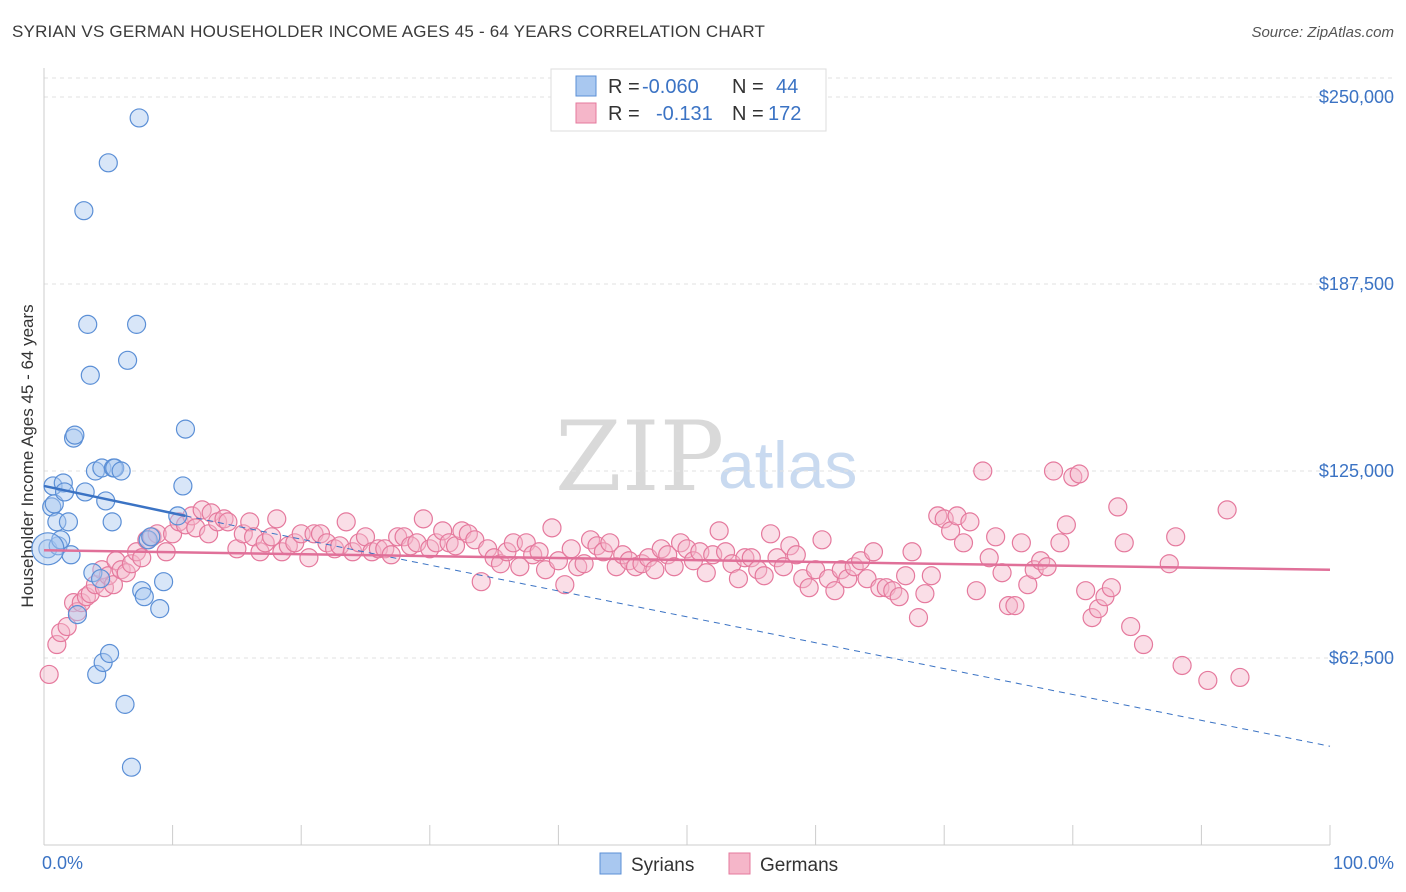 This screenshot has width=1406, height=892. I want to click on legend-r-label-germans: R =, so click(624, 114).